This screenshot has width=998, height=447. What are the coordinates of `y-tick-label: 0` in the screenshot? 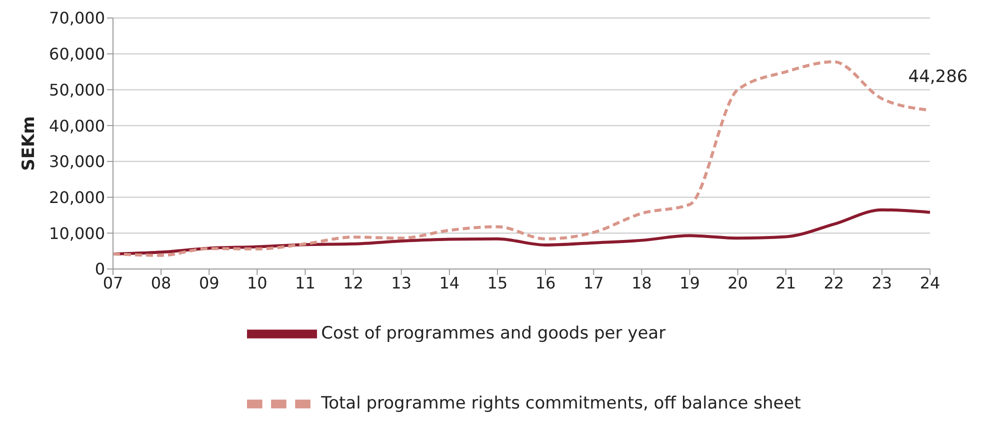 It's located at (99, 269).